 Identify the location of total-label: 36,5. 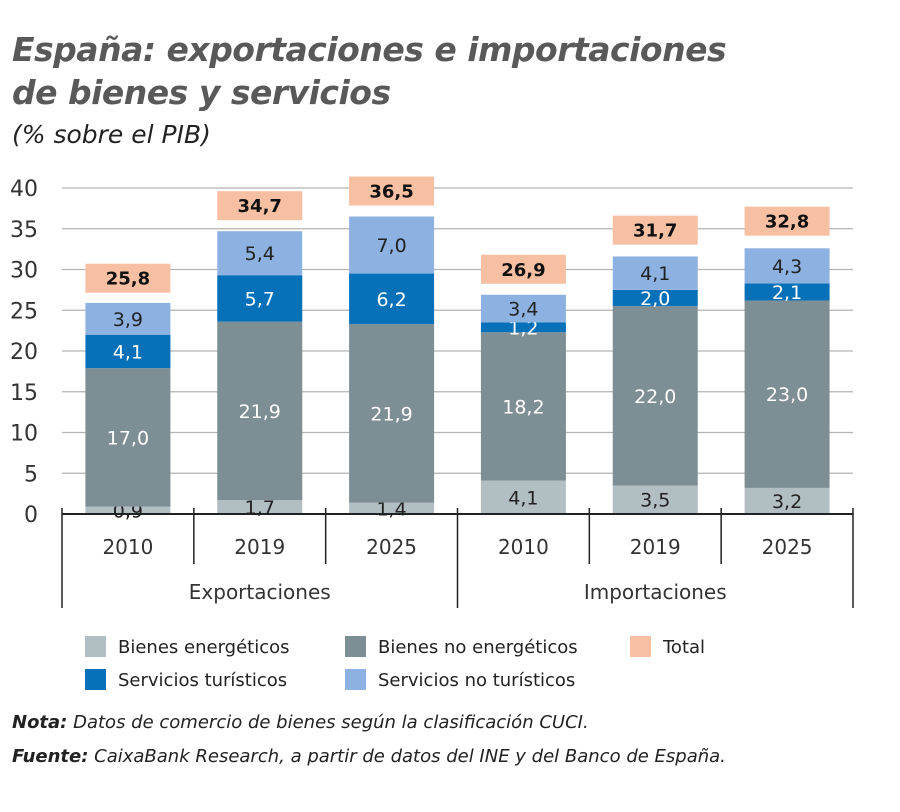
(391, 192).